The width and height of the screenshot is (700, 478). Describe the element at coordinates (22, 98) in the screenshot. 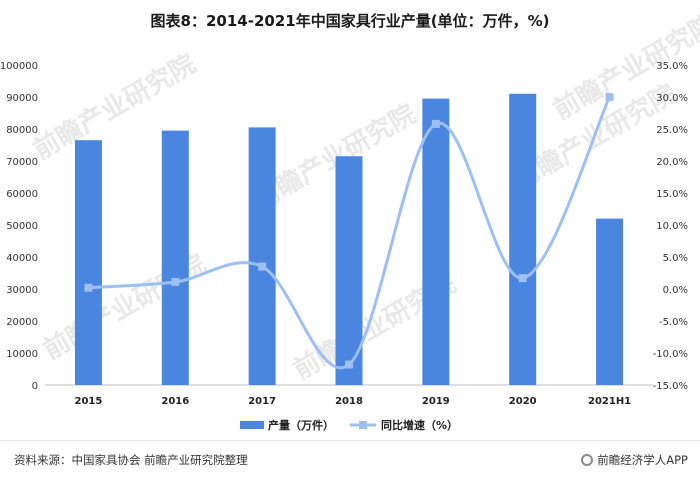

I see `y-left-tick-label: 90000` at that location.